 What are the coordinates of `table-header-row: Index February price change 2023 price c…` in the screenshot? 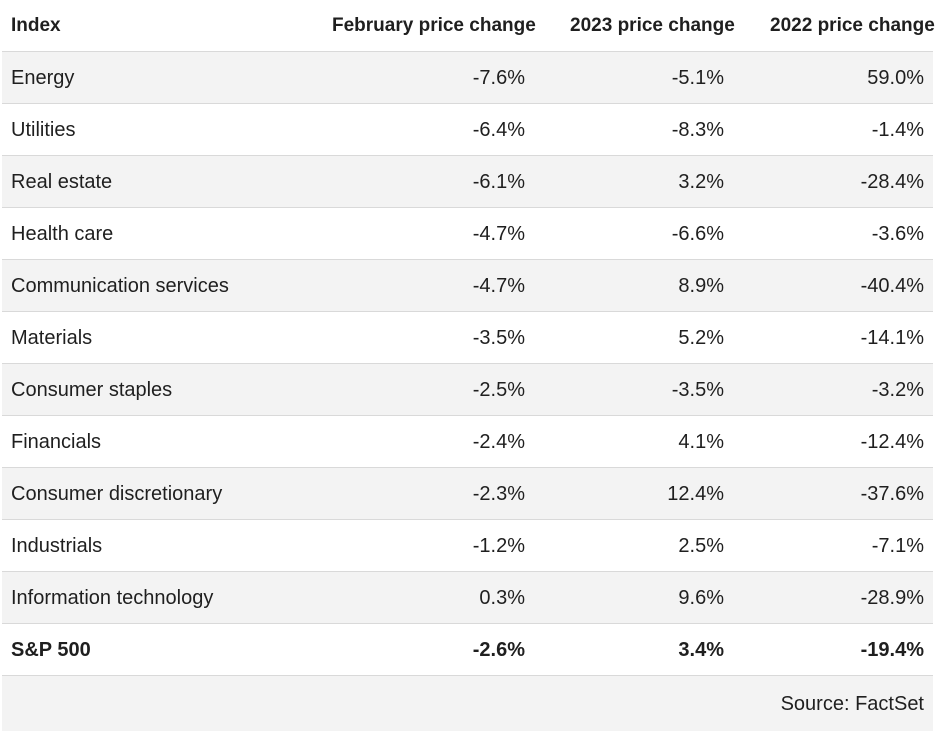 It's located at (468, 26).